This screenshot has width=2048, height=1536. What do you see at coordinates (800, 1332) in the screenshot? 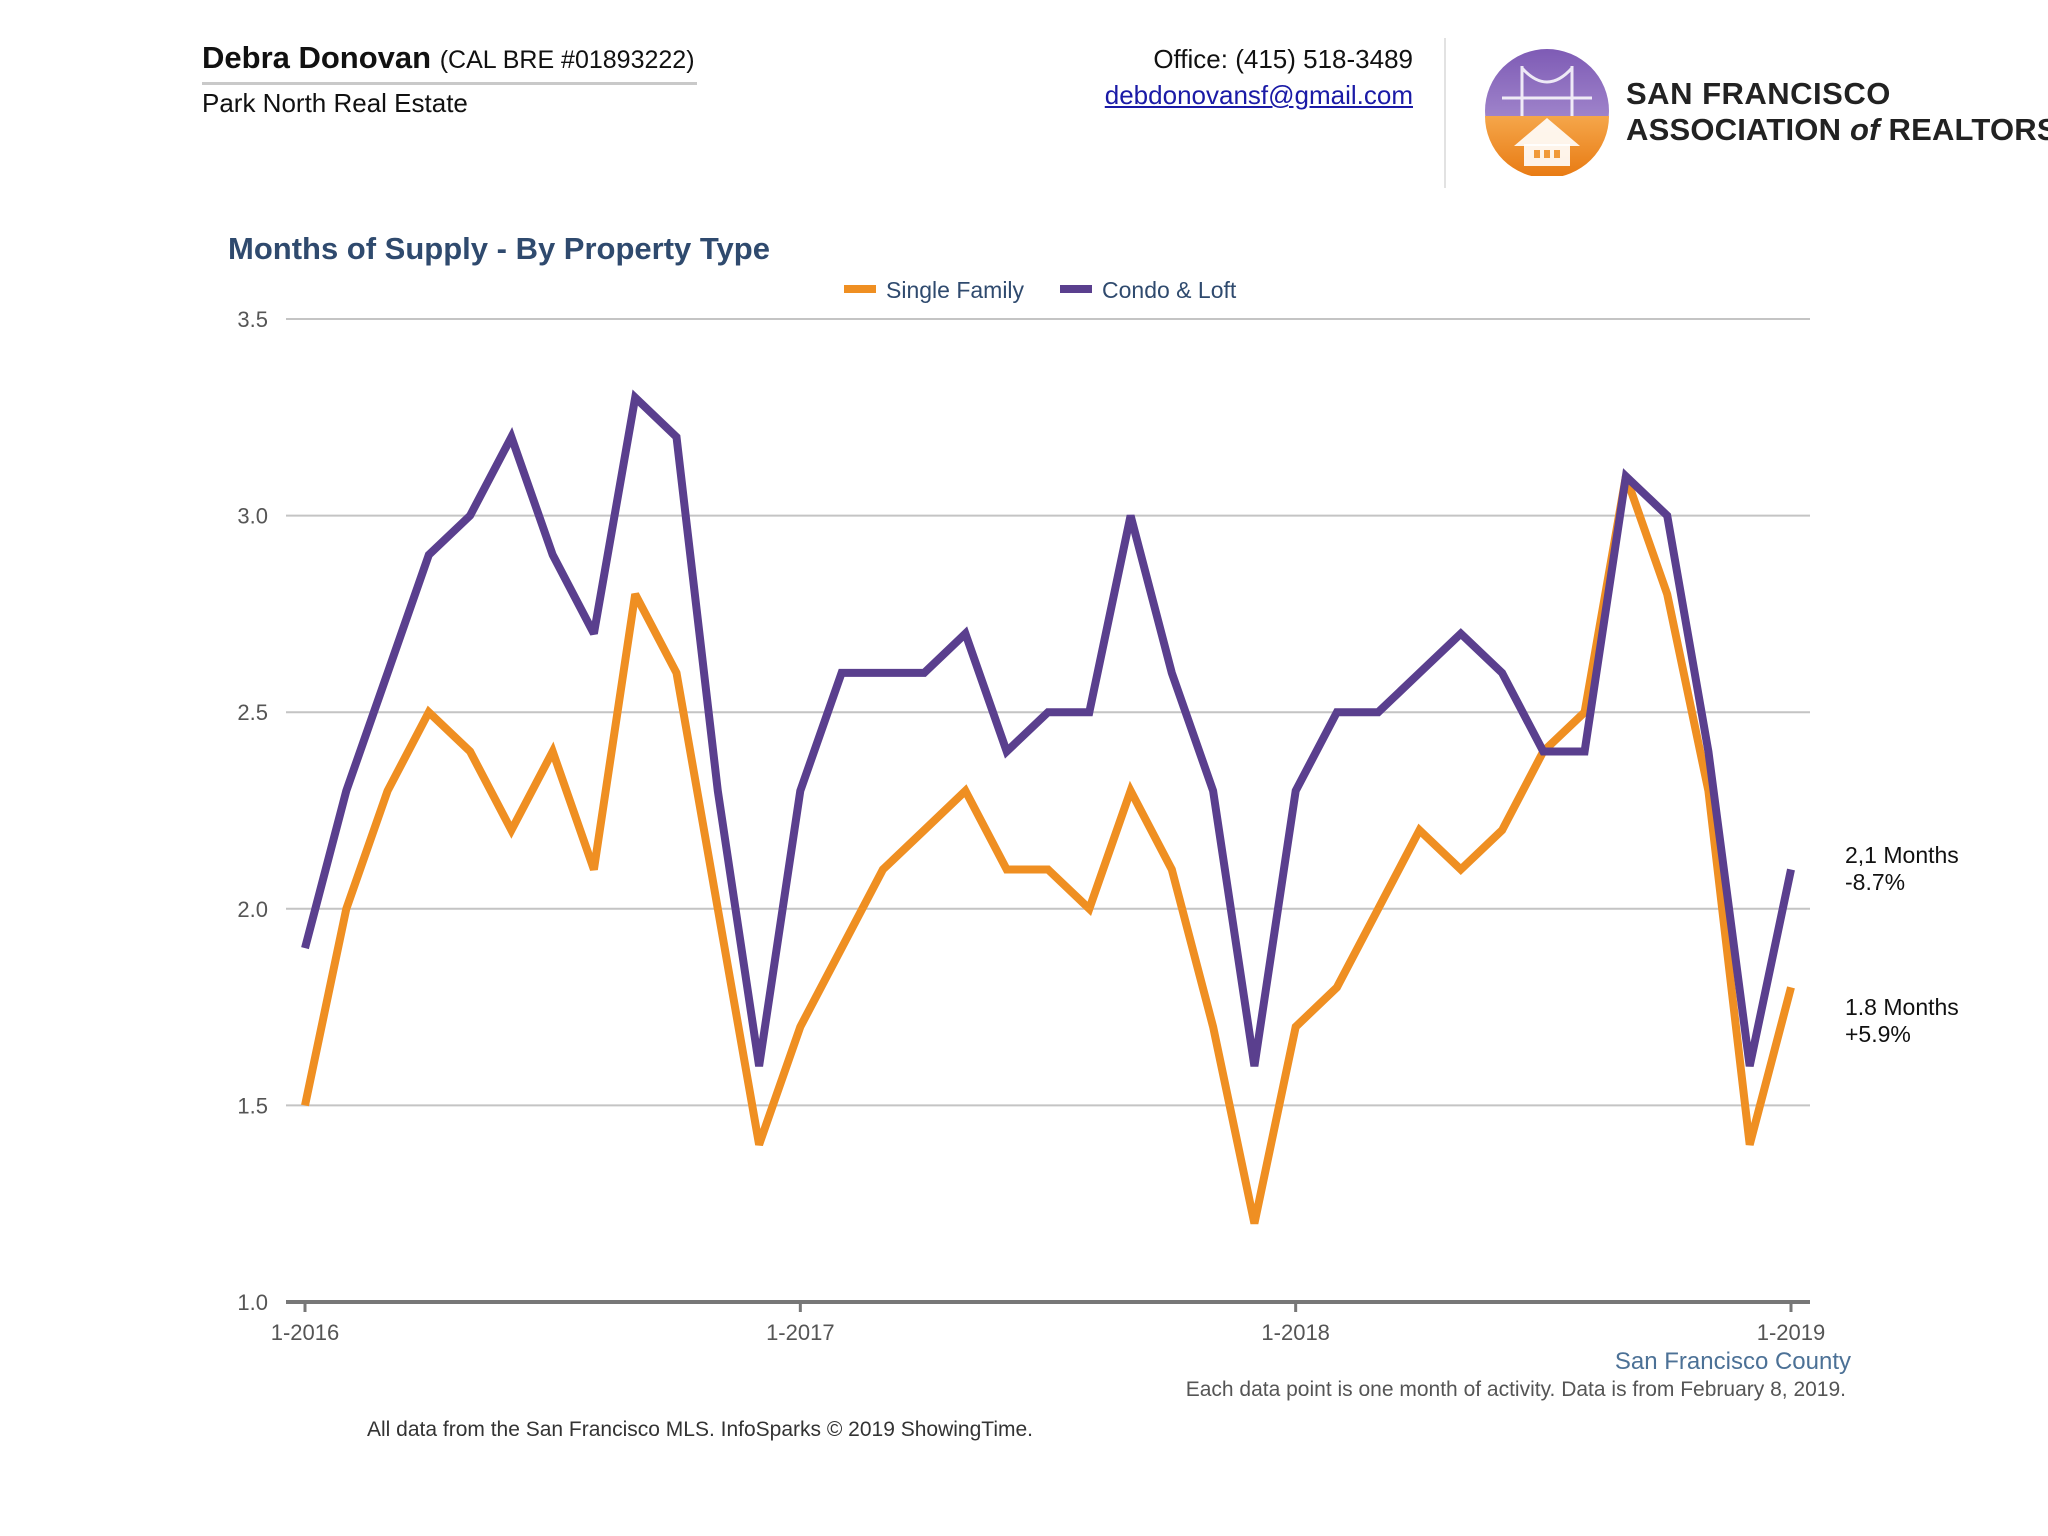
I see `x-tick-label: 1-2017` at bounding box center [800, 1332].